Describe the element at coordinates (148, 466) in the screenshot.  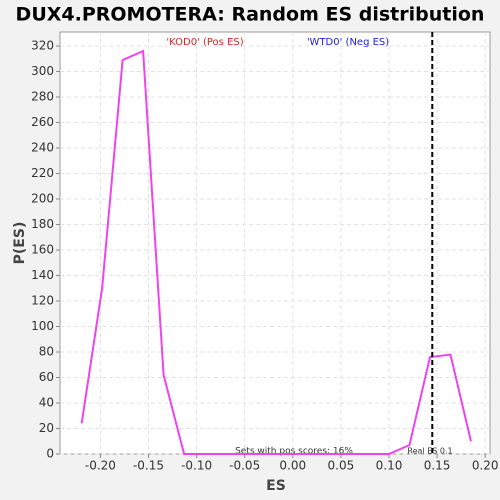
I see `x-tick-label: -0.15` at that location.